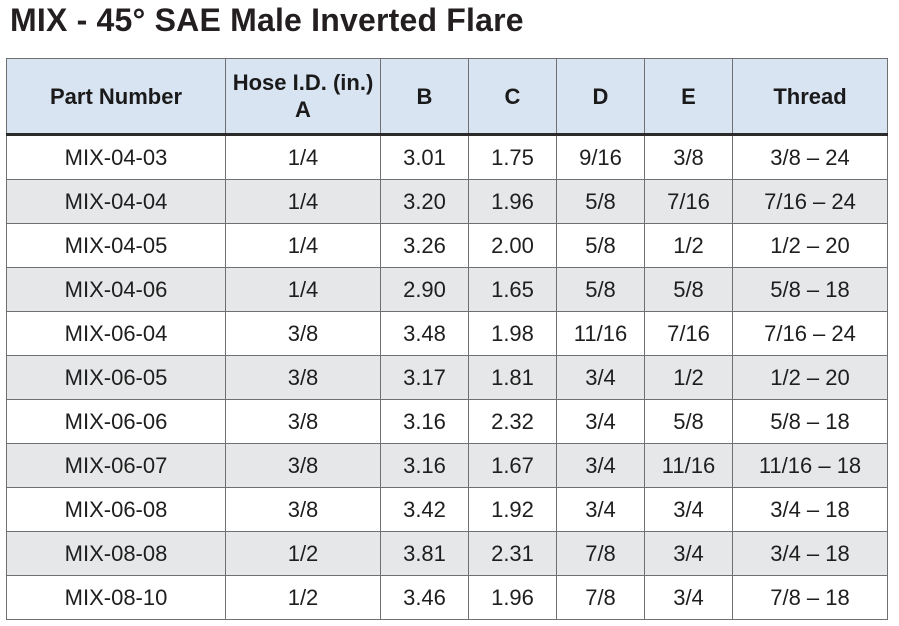 This screenshot has width=899, height=626. I want to click on header-thread: Thread, so click(810, 97).